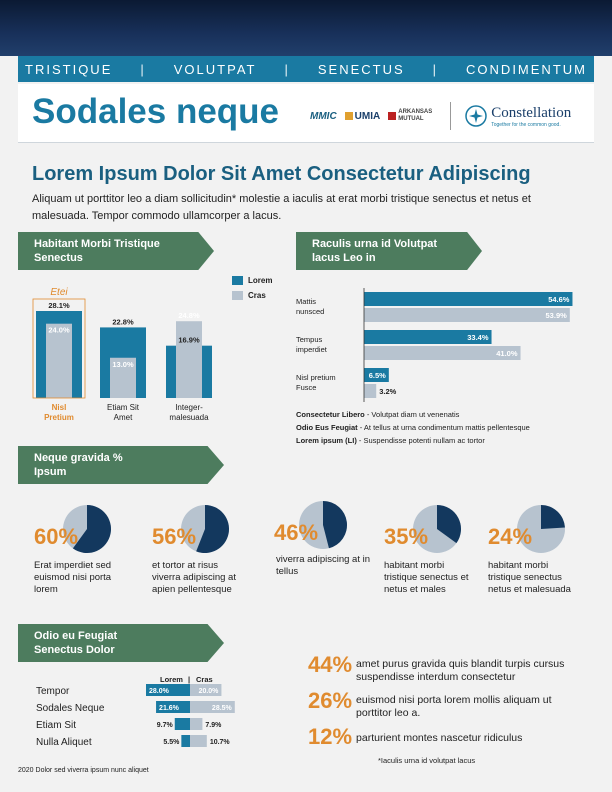  What do you see at coordinates (507, 353) in the screenshot?
I see `hbar-label-cras: 41.0%` at bounding box center [507, 353].